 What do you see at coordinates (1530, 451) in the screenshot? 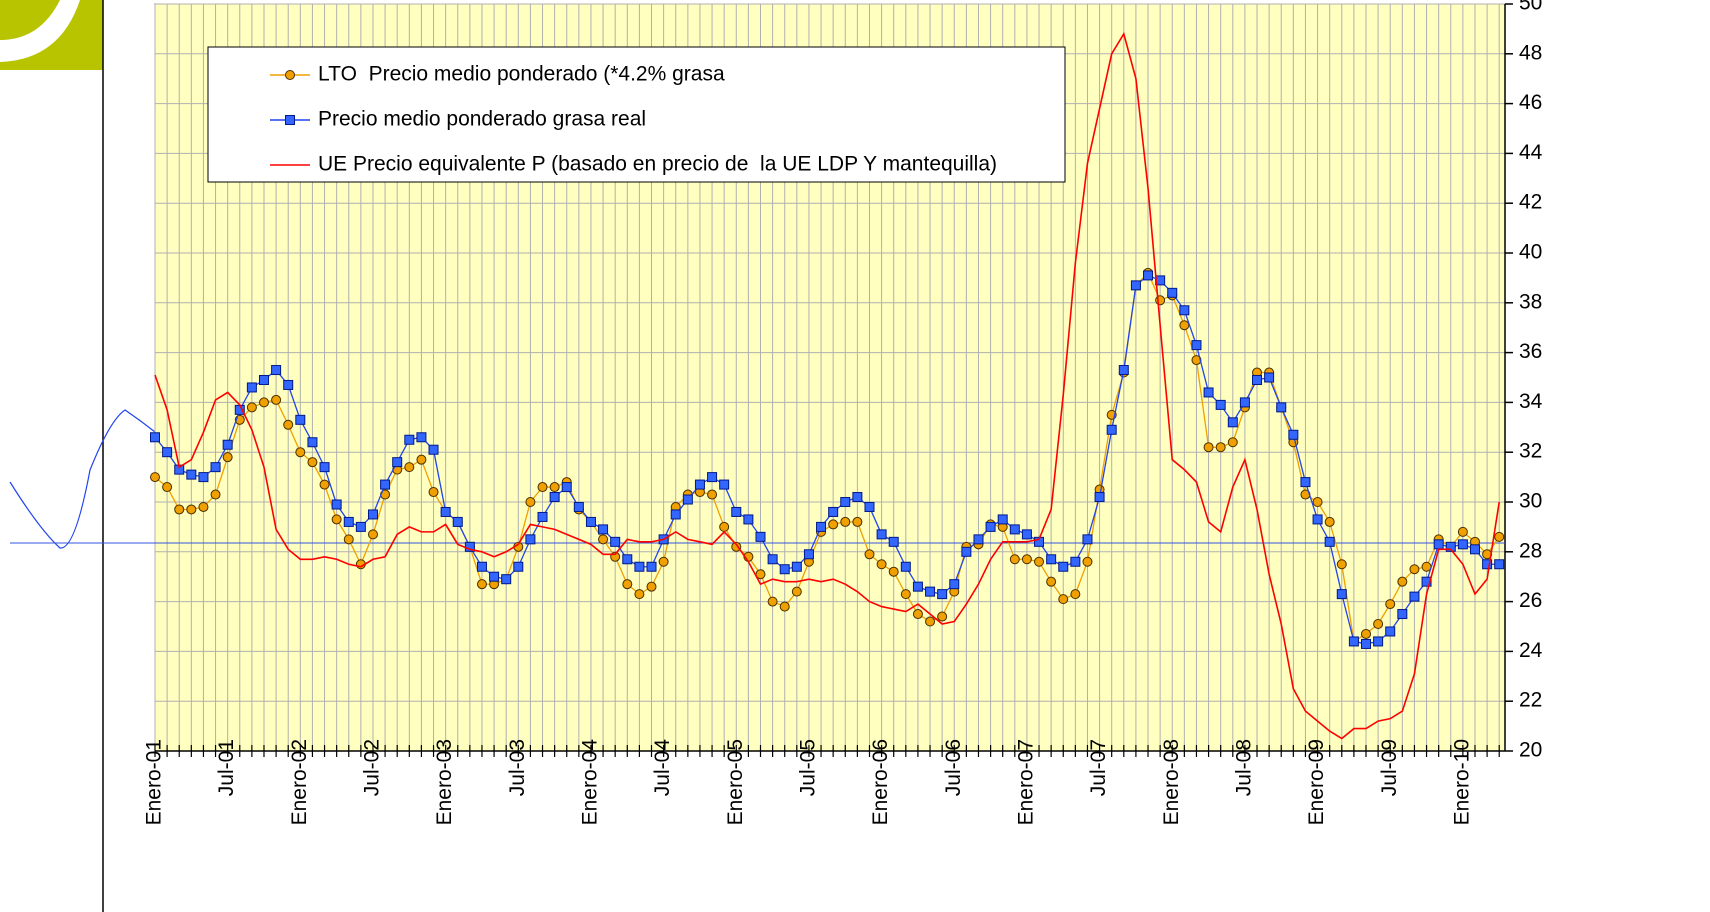
I see `y-tick-label: 32` at bounding box center [1530, 451].